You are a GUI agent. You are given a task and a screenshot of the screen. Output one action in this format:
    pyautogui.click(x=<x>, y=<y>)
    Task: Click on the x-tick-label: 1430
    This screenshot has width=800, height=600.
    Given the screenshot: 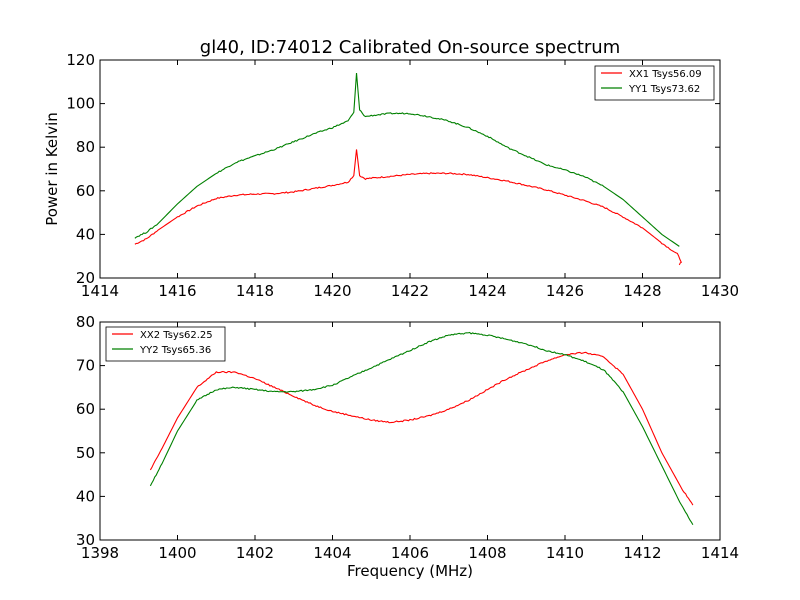 What is the action you would take?
    pyautogui.click(x=720, y=291)
    